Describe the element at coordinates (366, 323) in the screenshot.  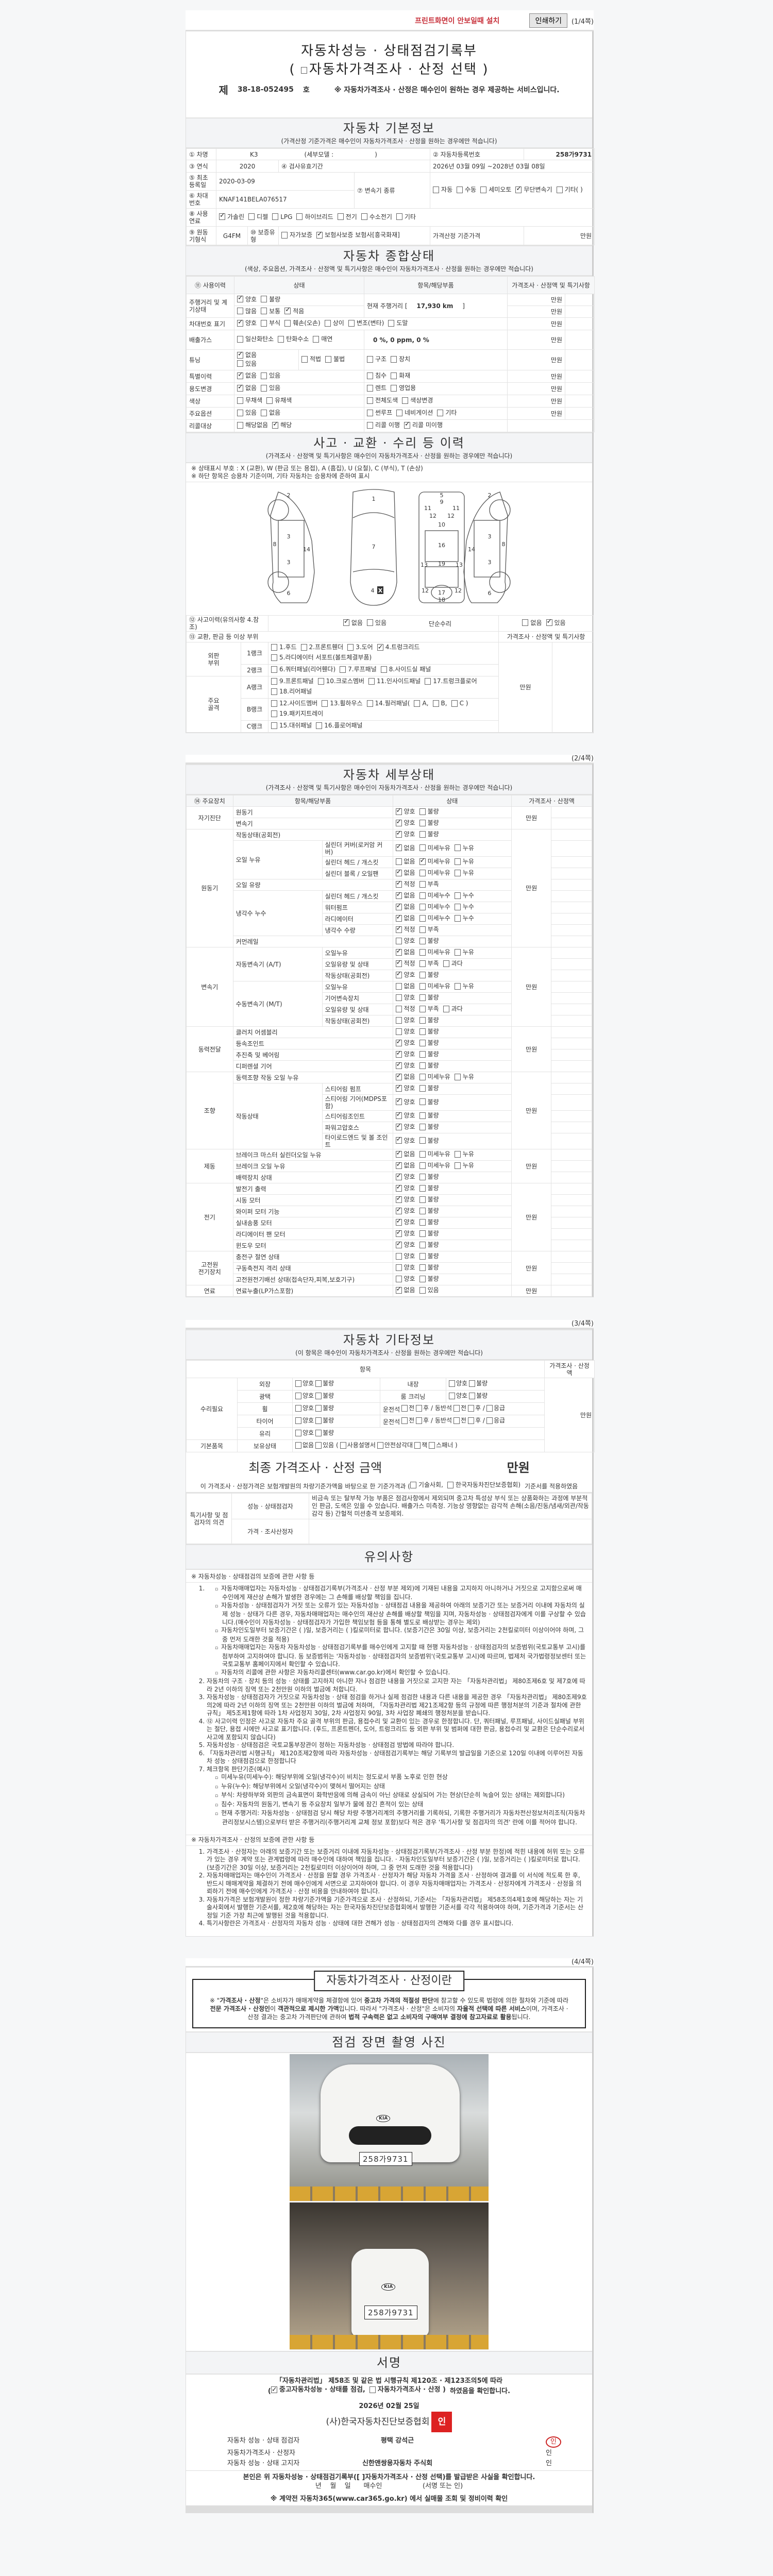
I see `option: 변조(변타)` at that location.